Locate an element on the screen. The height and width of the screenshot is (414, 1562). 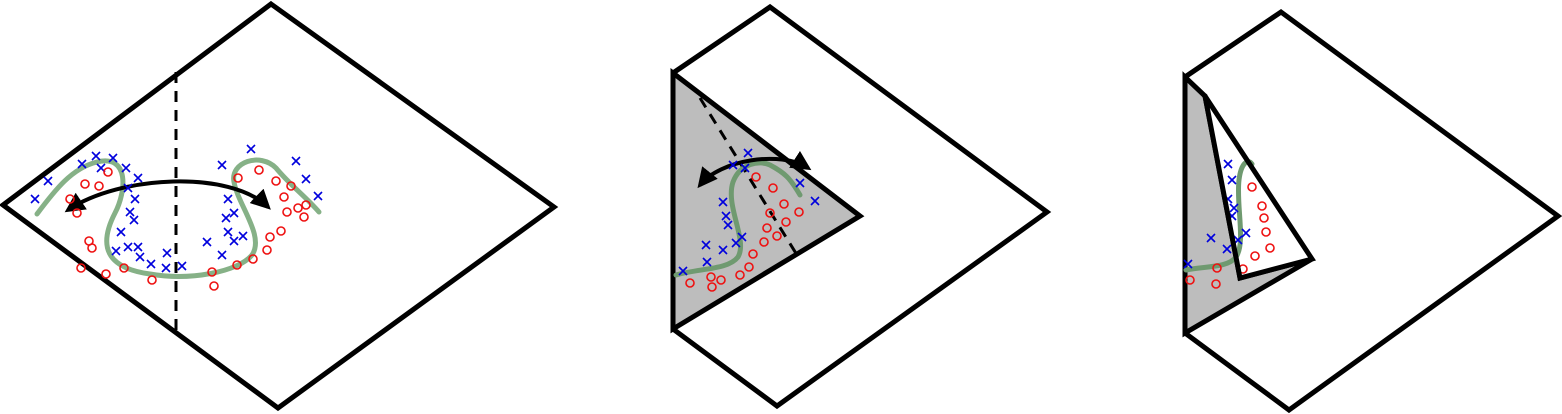
decision-curve is located at coordinates (178, 218).